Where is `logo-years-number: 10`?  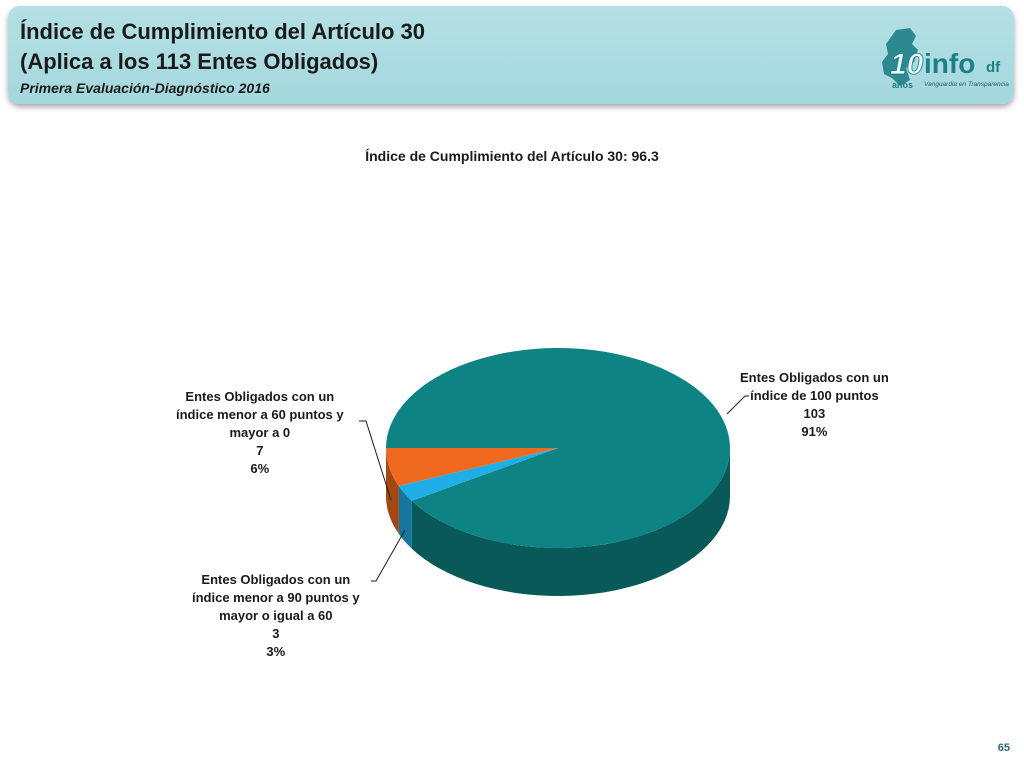
logo-years-number: 10 is located at coordinates (907, 64).